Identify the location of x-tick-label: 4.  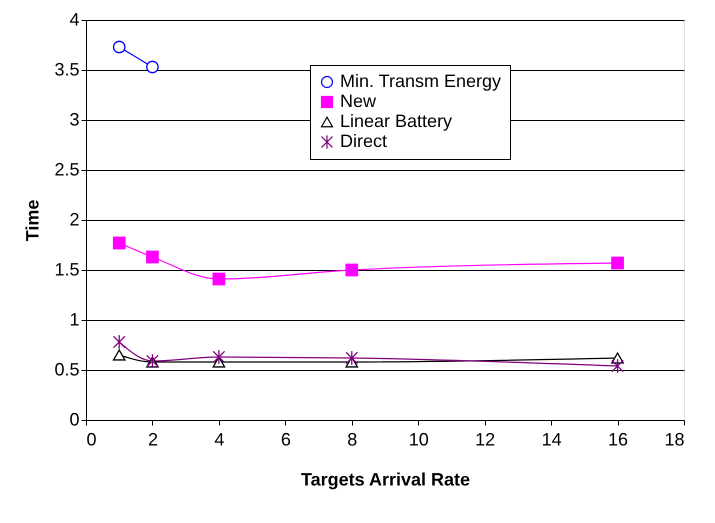
(219, 440).